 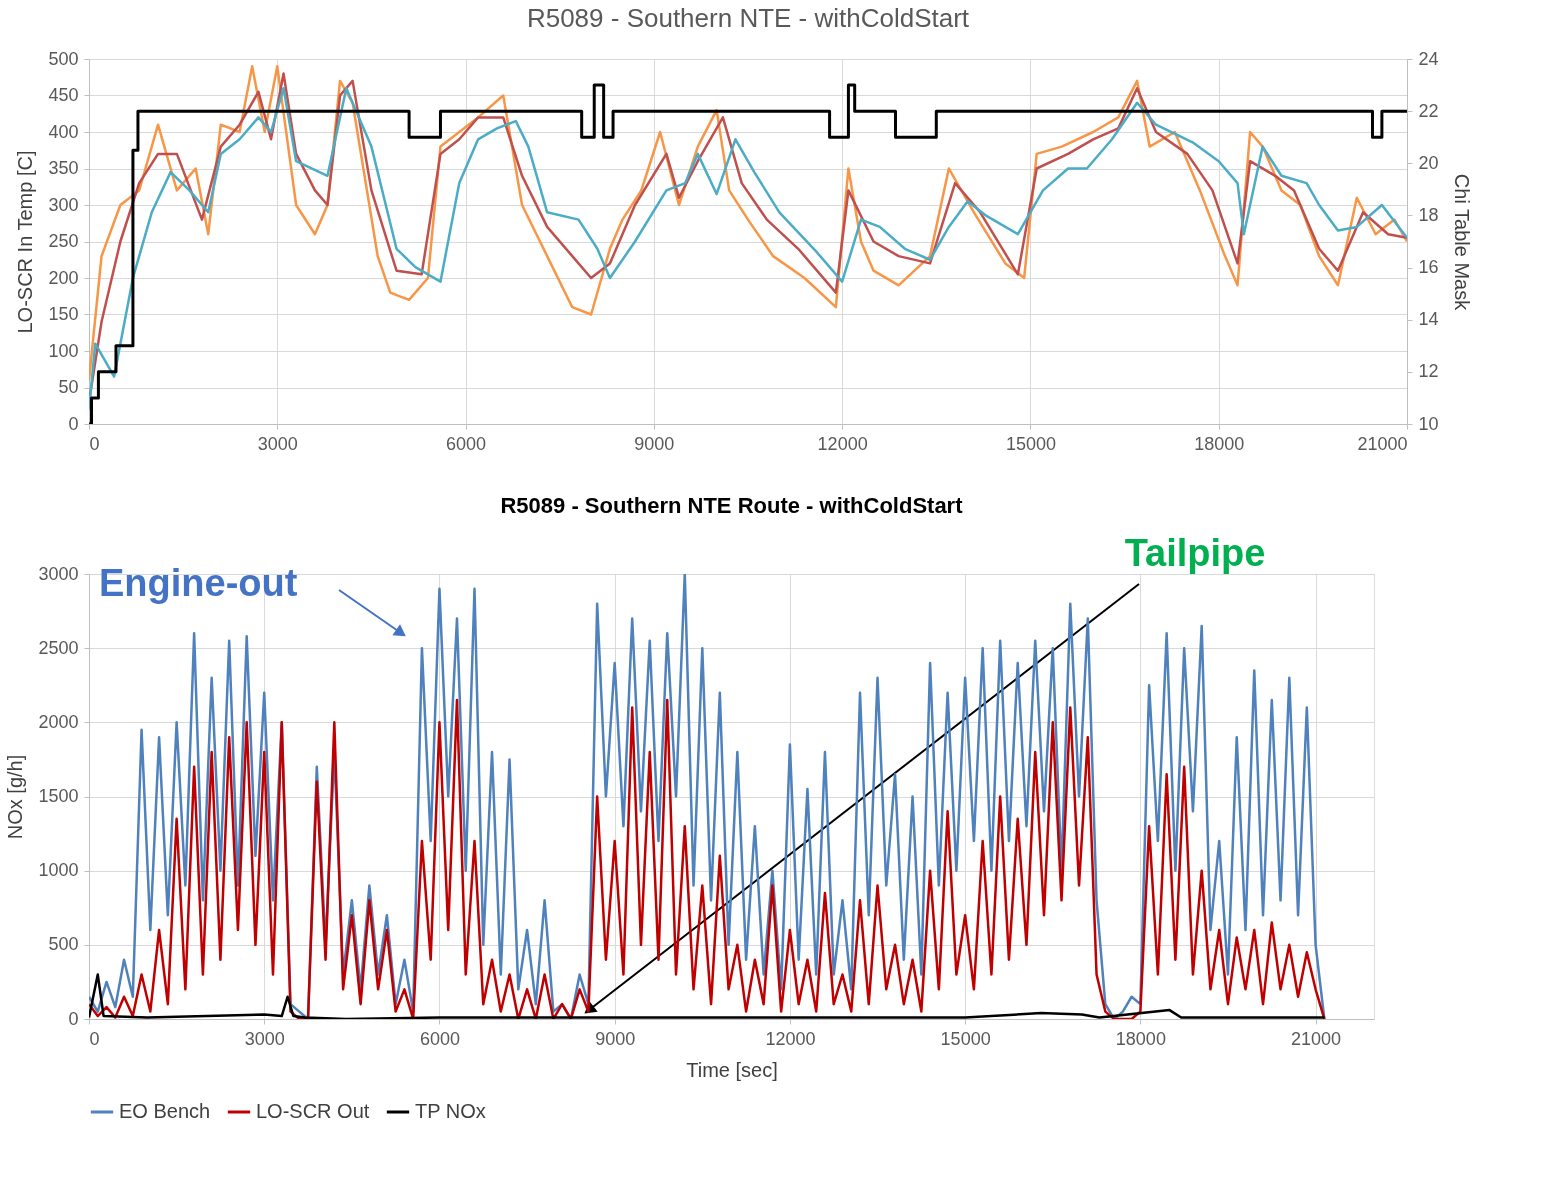 I want to click on y2-tick-label: 22, so click(x=1428, y=110).